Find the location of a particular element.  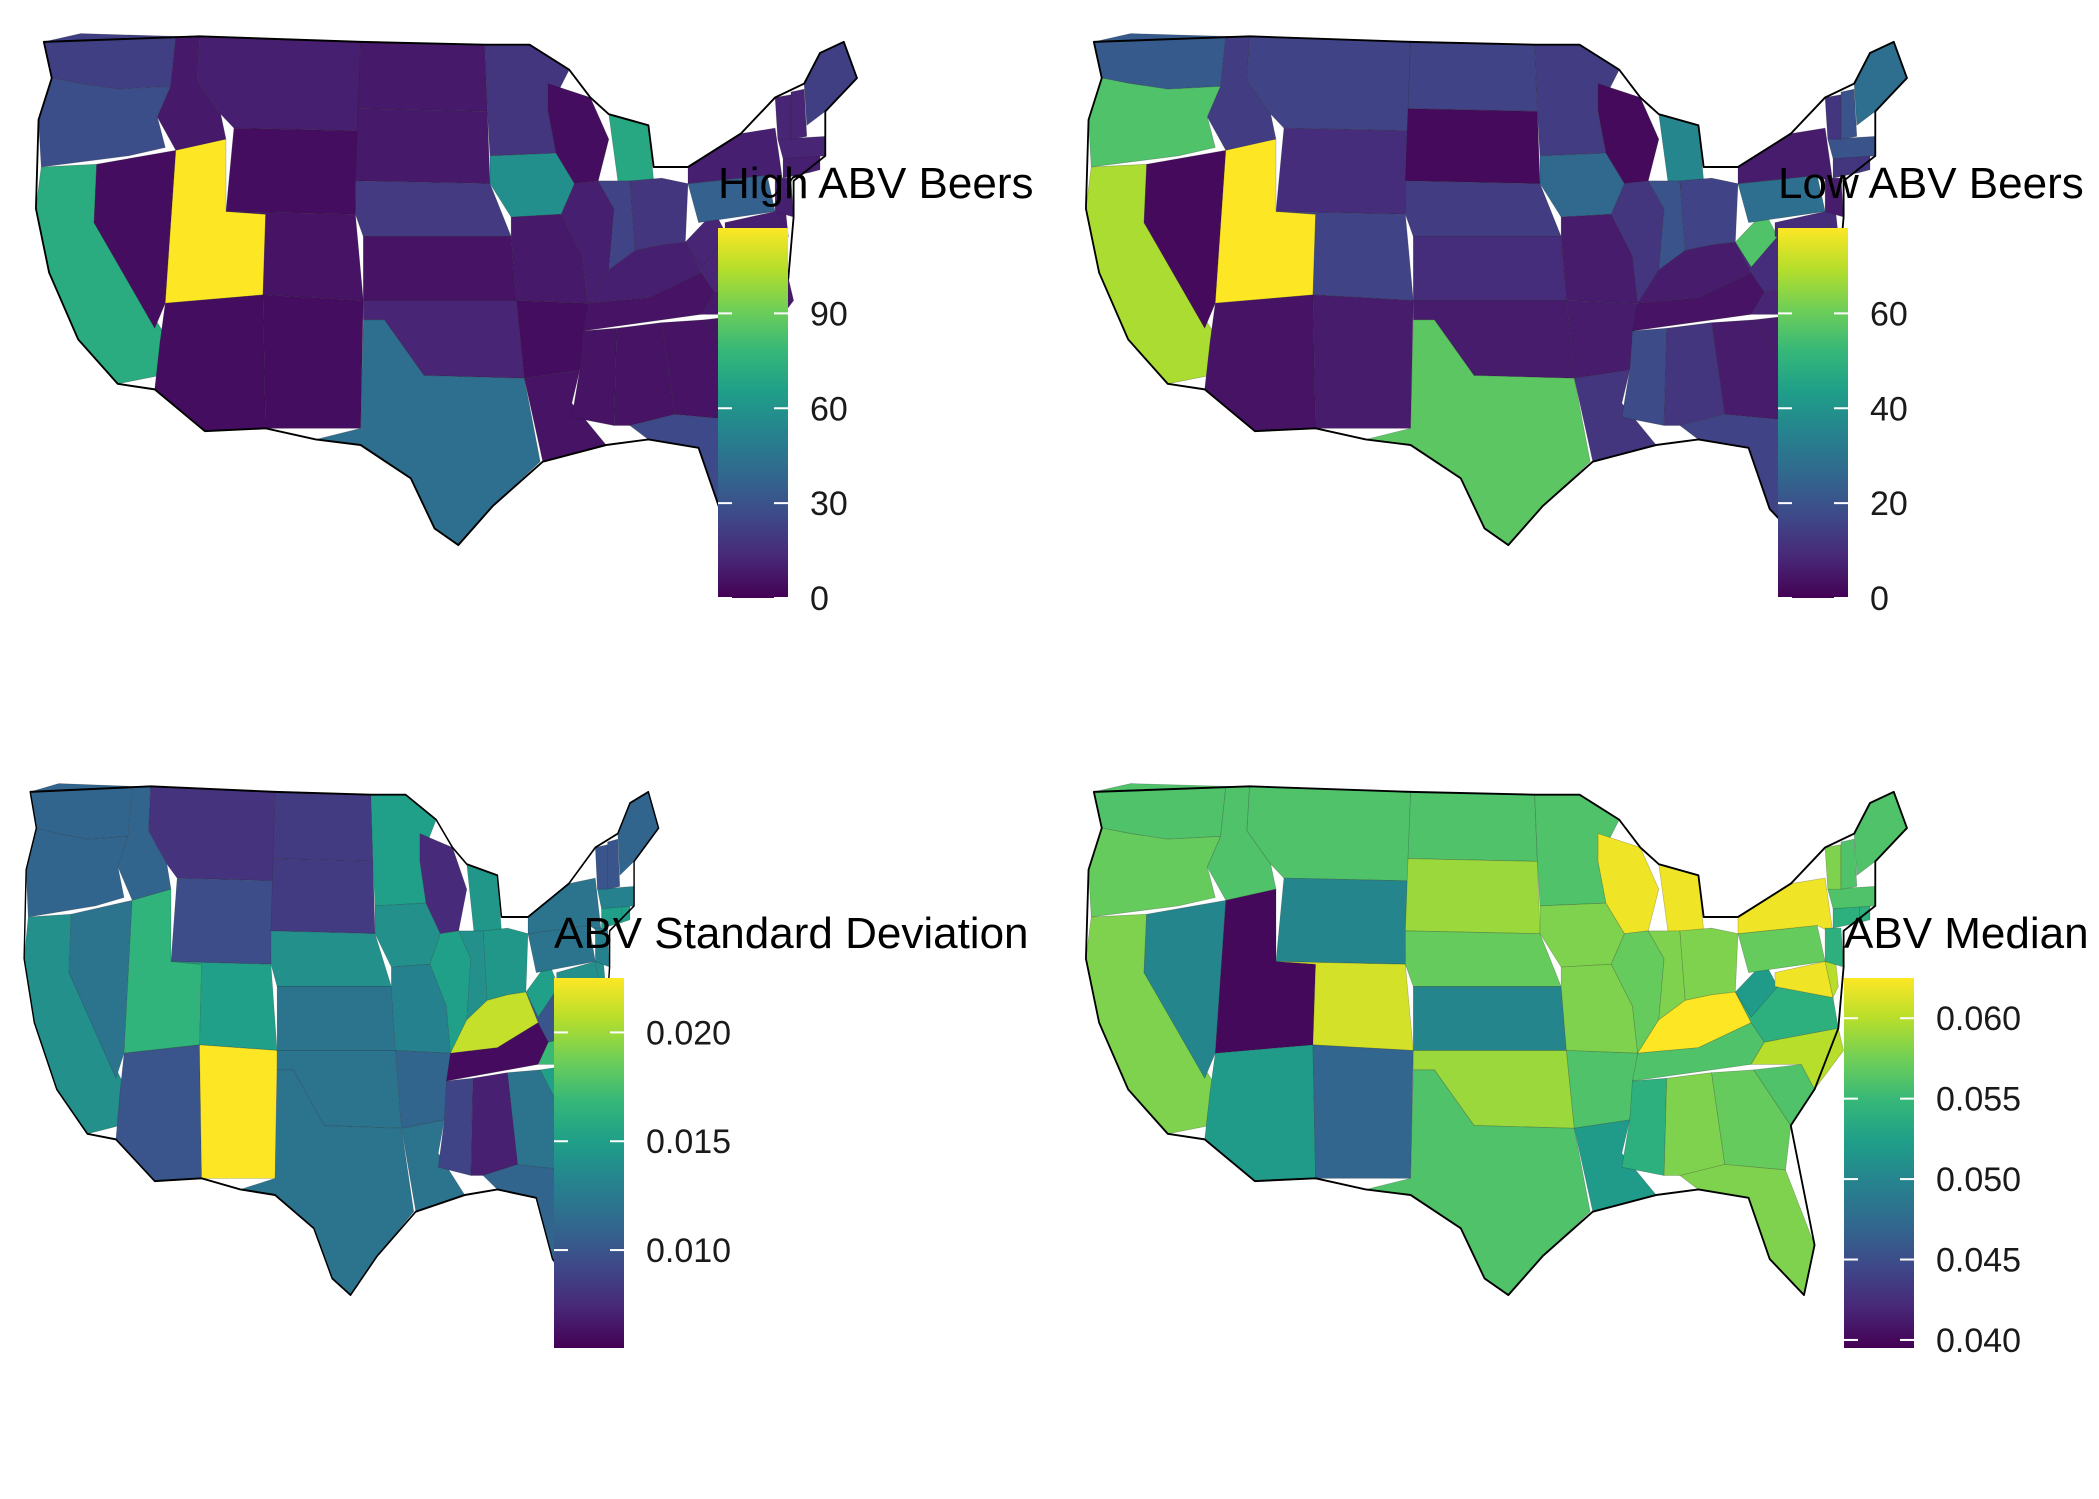

legend-colorbar: 0 20 40 60 is located at coordinates (1843, 423).